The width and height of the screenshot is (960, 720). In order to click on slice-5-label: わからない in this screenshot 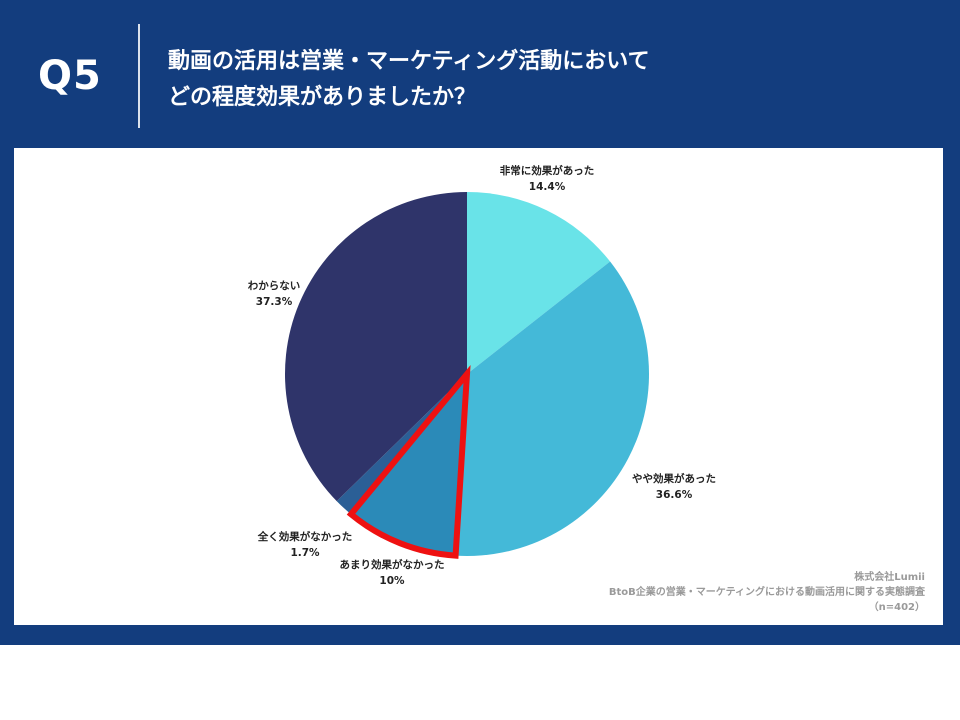, I will do `click(274, 286)`.